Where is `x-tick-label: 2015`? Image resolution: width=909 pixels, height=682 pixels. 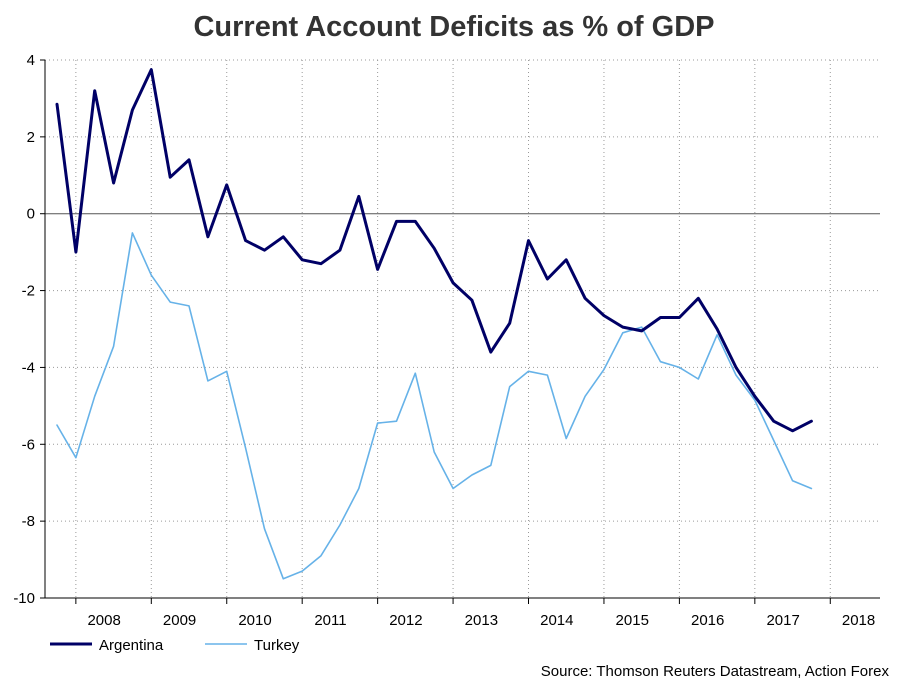 x-tick-label: 2015 is located at coordinates (632, 620).